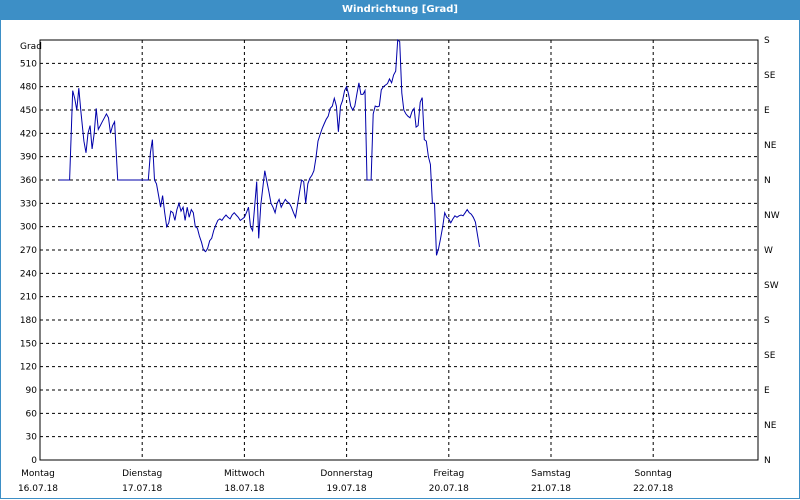 Image resolution: width=800 pixels, height=500 pixels. I want to click on x-tick-day: Dienstag, so click(142, 474).